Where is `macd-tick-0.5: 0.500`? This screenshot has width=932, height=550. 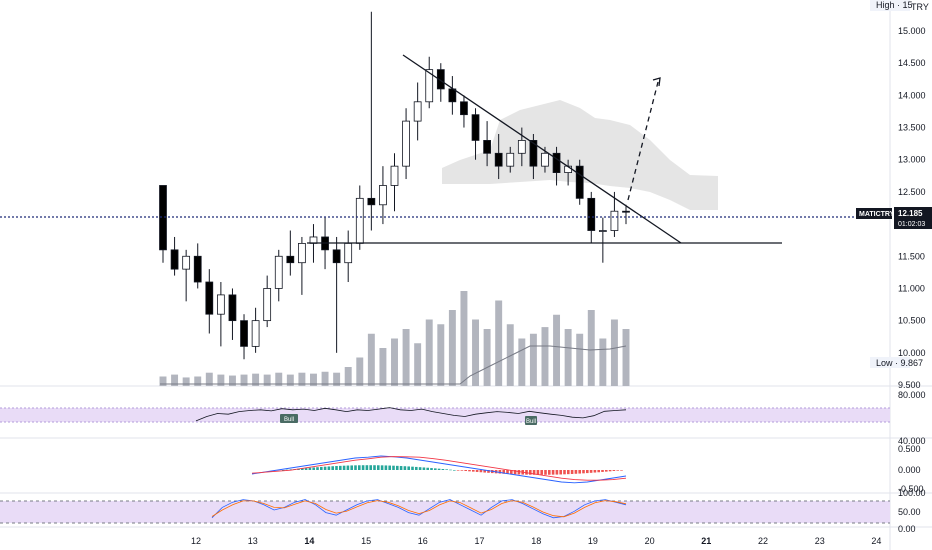
macd-tick-0.5: 0.500 is located at coordinates (909, 449).